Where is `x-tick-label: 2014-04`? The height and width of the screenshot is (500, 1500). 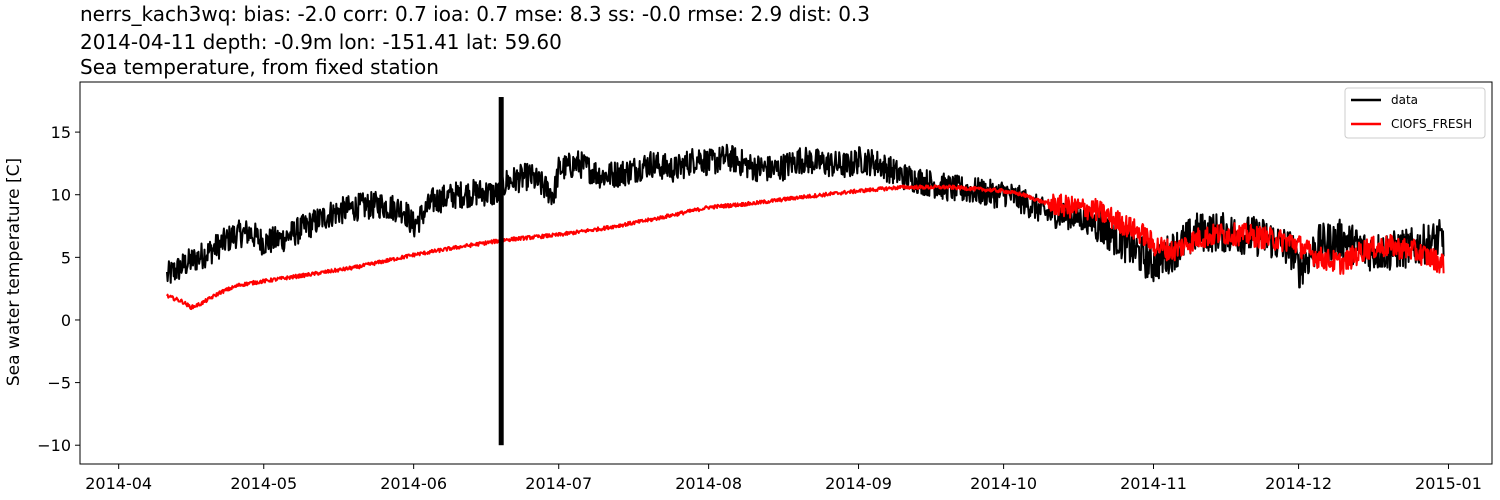 x-tick-label: 2014-04 is located at coordinates (118, 483).